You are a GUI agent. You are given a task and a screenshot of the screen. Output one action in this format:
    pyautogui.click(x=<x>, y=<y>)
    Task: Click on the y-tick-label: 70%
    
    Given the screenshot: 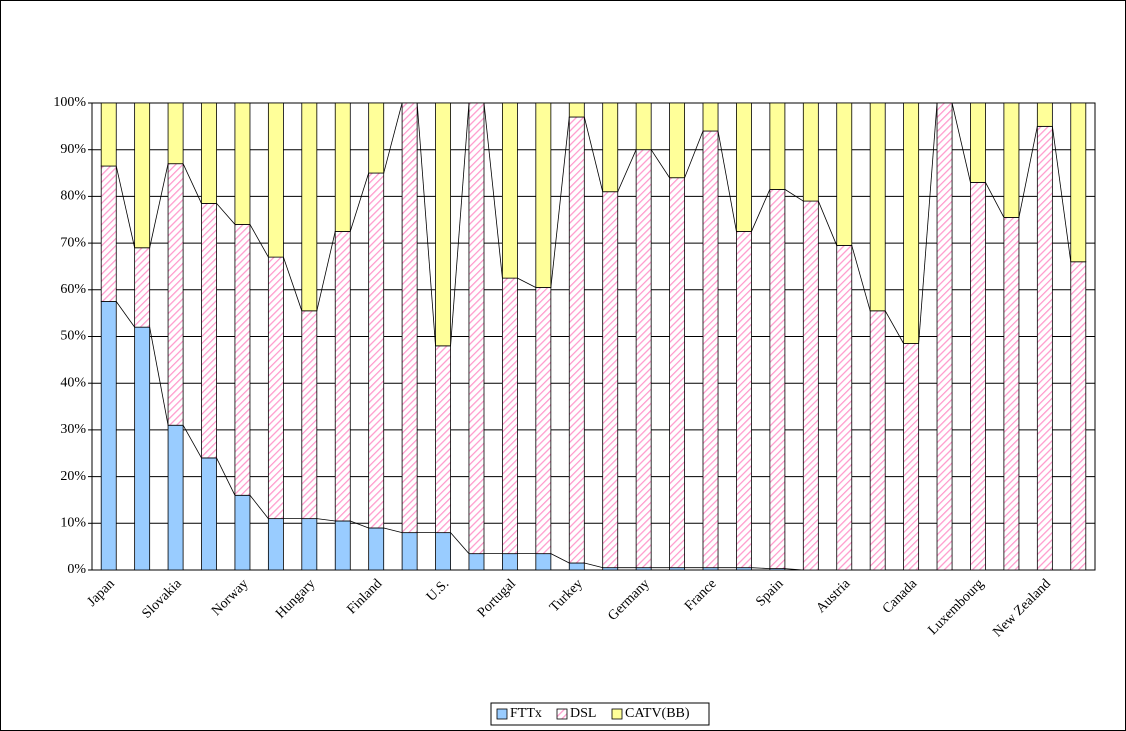 What is the action you would take?
    pyautogui.click(x=73, y=242)
    